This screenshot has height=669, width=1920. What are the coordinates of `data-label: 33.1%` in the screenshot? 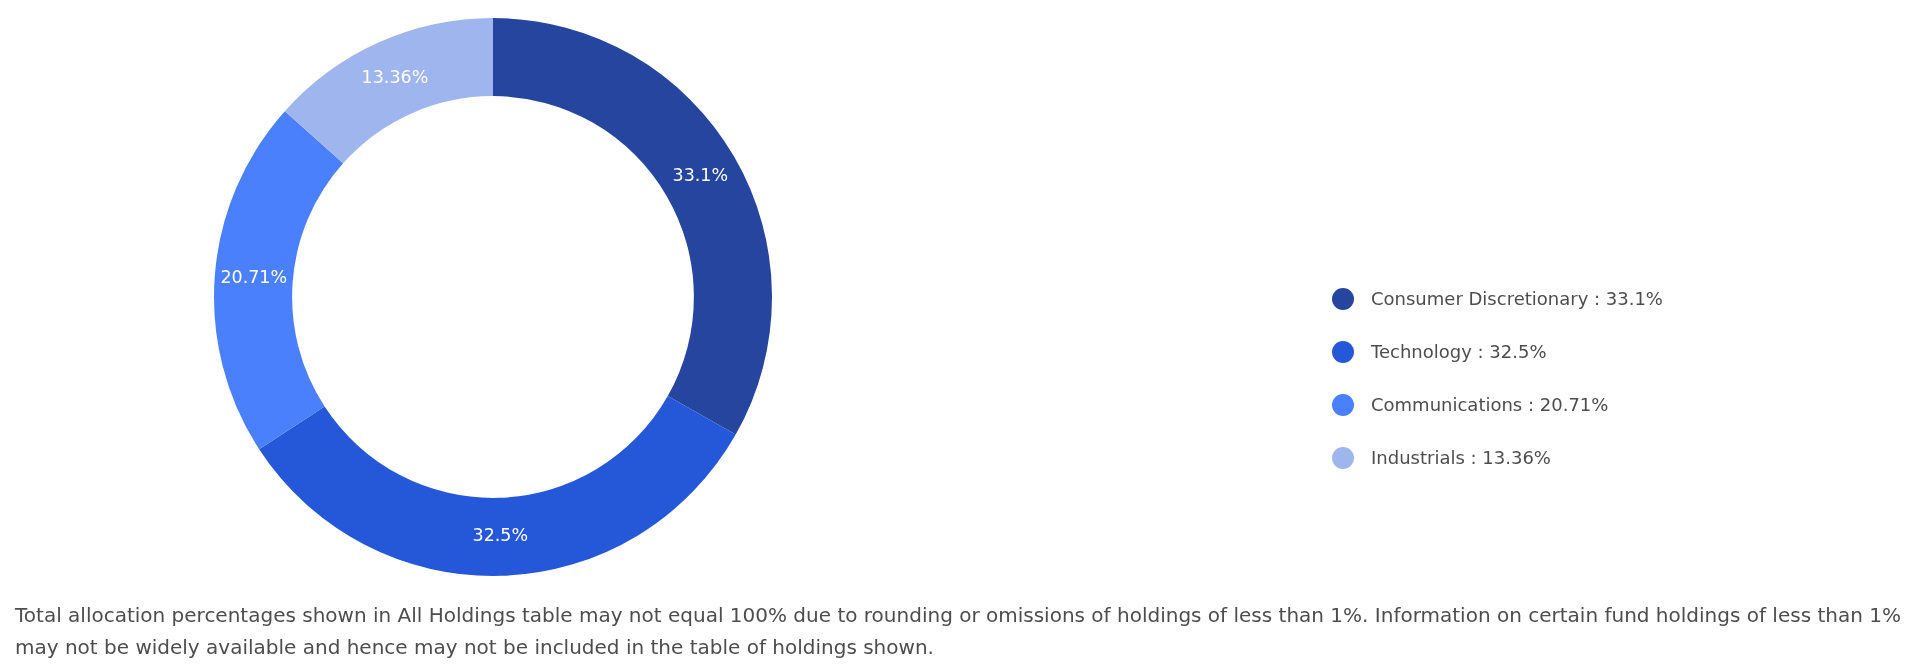 It's located at (700, 174).